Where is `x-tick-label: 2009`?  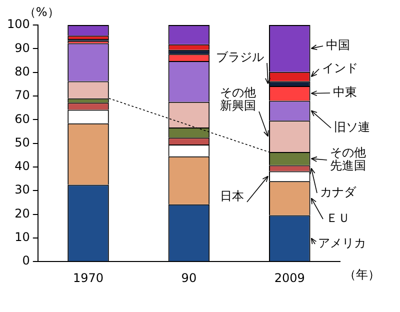 x-tick-label: 2009 is located at coordinates (289, 277).